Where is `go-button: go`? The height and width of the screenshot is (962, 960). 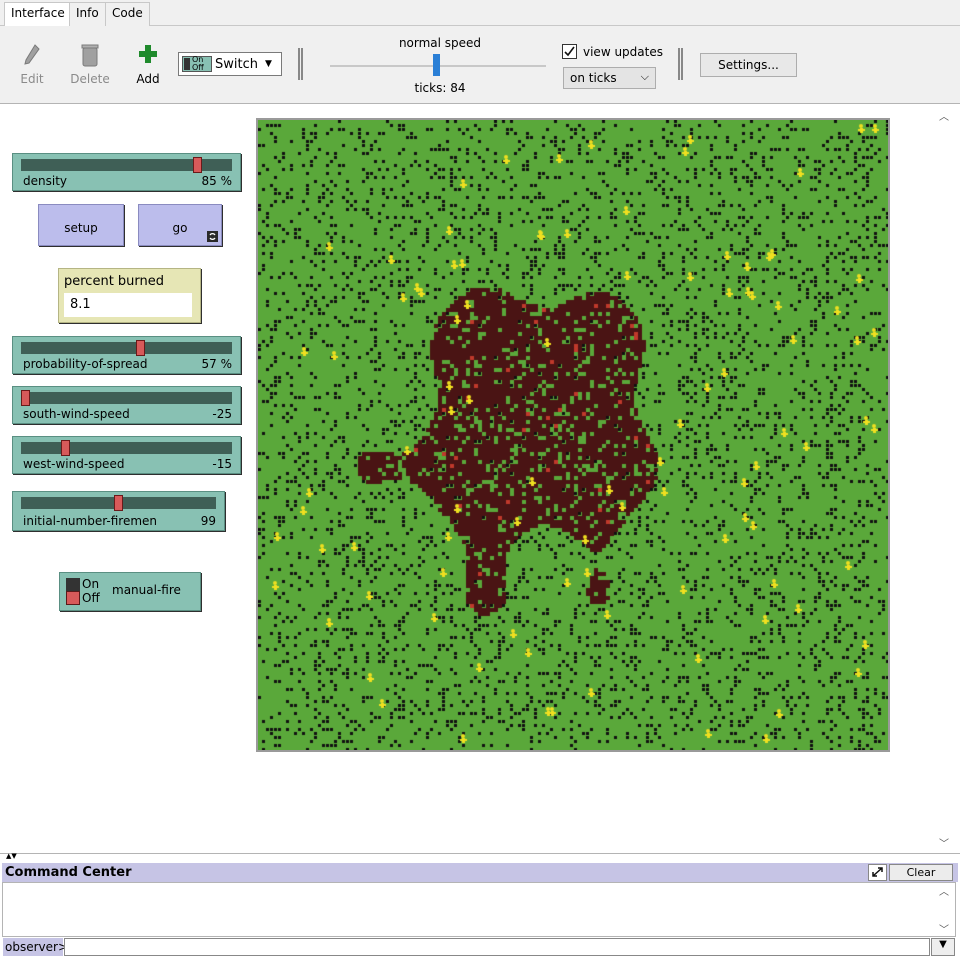
go-button: go is located at coordinates (180, 225).